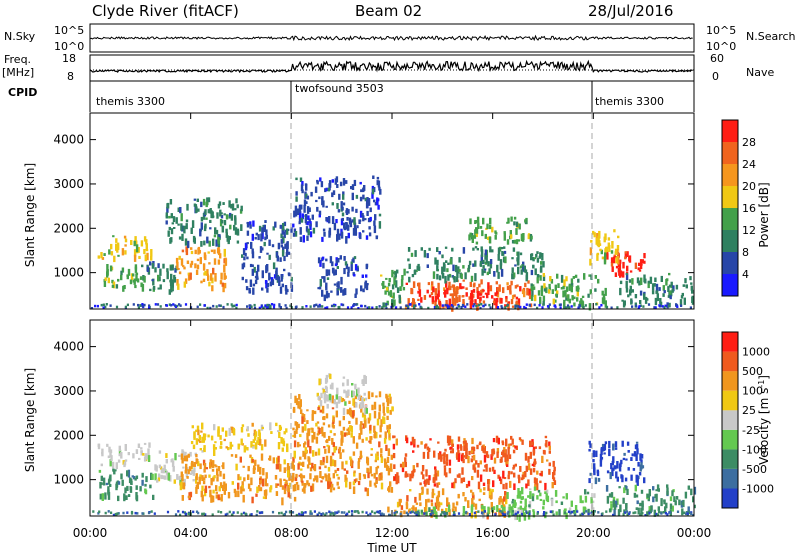 The image size is (800, 554). What do you see at coordinates (131, 101) in the screenshot?
I see `cpid-segment-1: themis 3300` at bounding box center [131, 101].